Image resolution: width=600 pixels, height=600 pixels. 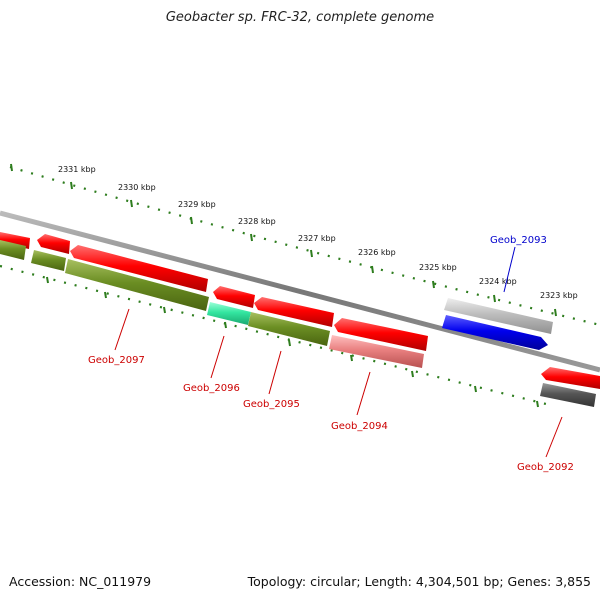 I want to click on accession-text: Accession: NC_011979, so click(x=80, y=581).